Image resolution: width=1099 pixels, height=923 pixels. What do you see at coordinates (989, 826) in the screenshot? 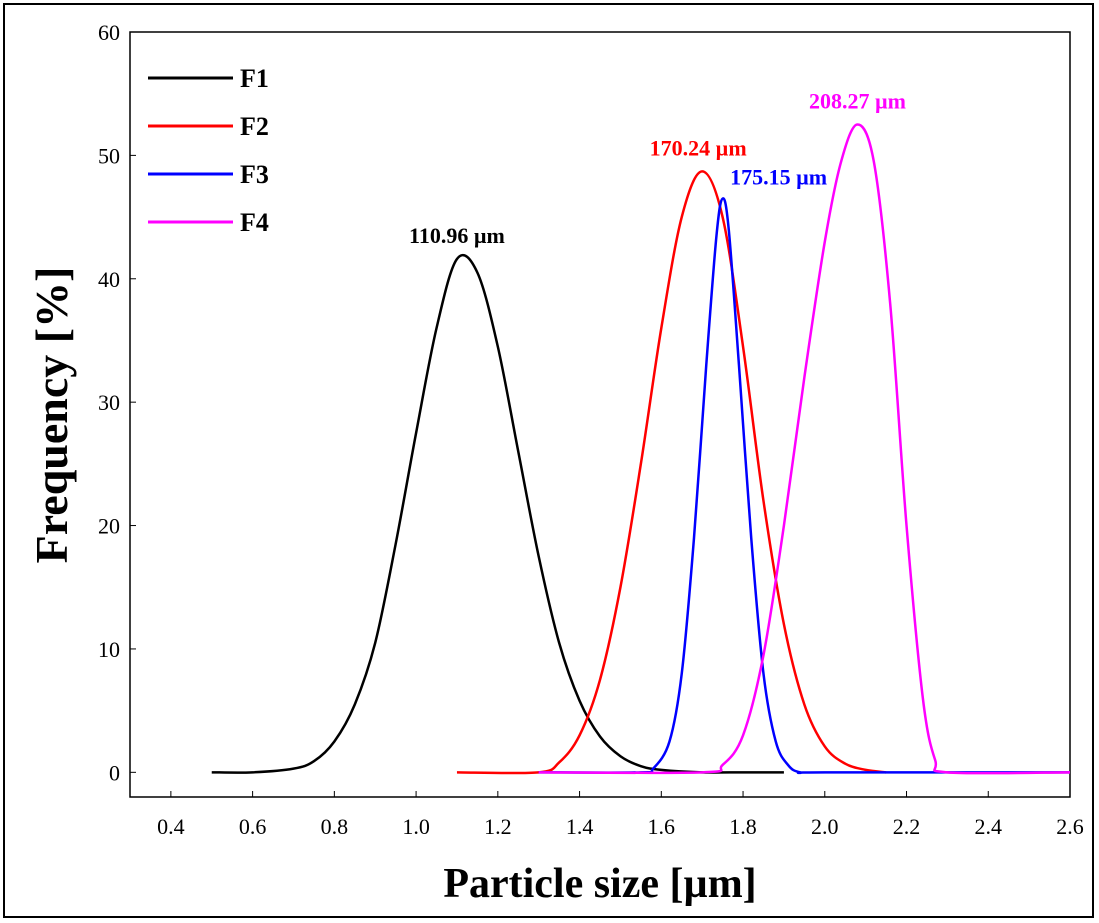
I see `x-tick-label: 2.4` at bounding box center [989, 826].